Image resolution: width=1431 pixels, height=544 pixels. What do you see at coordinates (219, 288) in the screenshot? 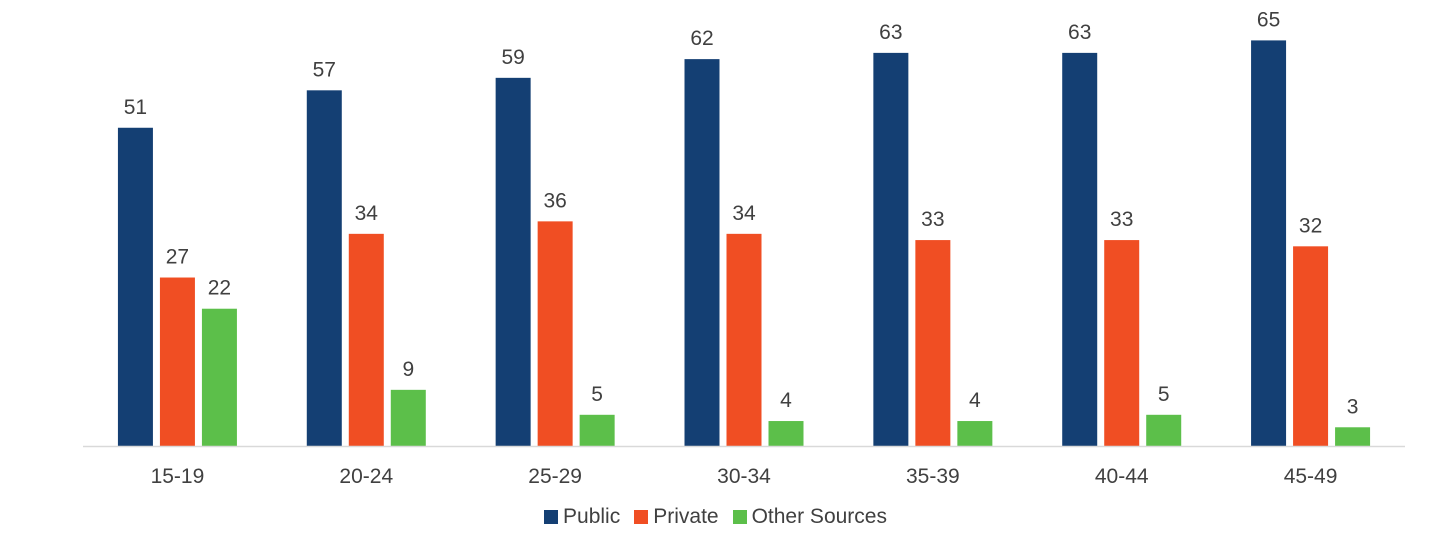
I see `data-label-other-sources-15-19: 22` at bounding box center [219, 288].